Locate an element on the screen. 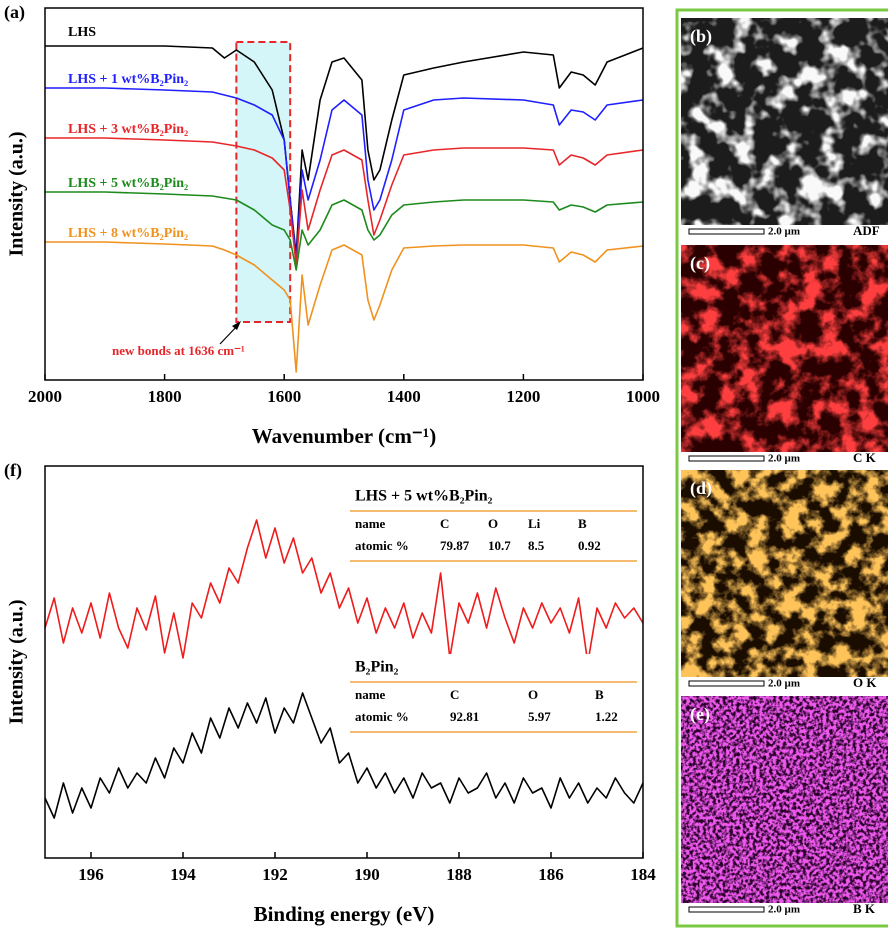 This screenshot has width=888, height=929. x-tick-label: 186 is located at coordinates (551, 874).